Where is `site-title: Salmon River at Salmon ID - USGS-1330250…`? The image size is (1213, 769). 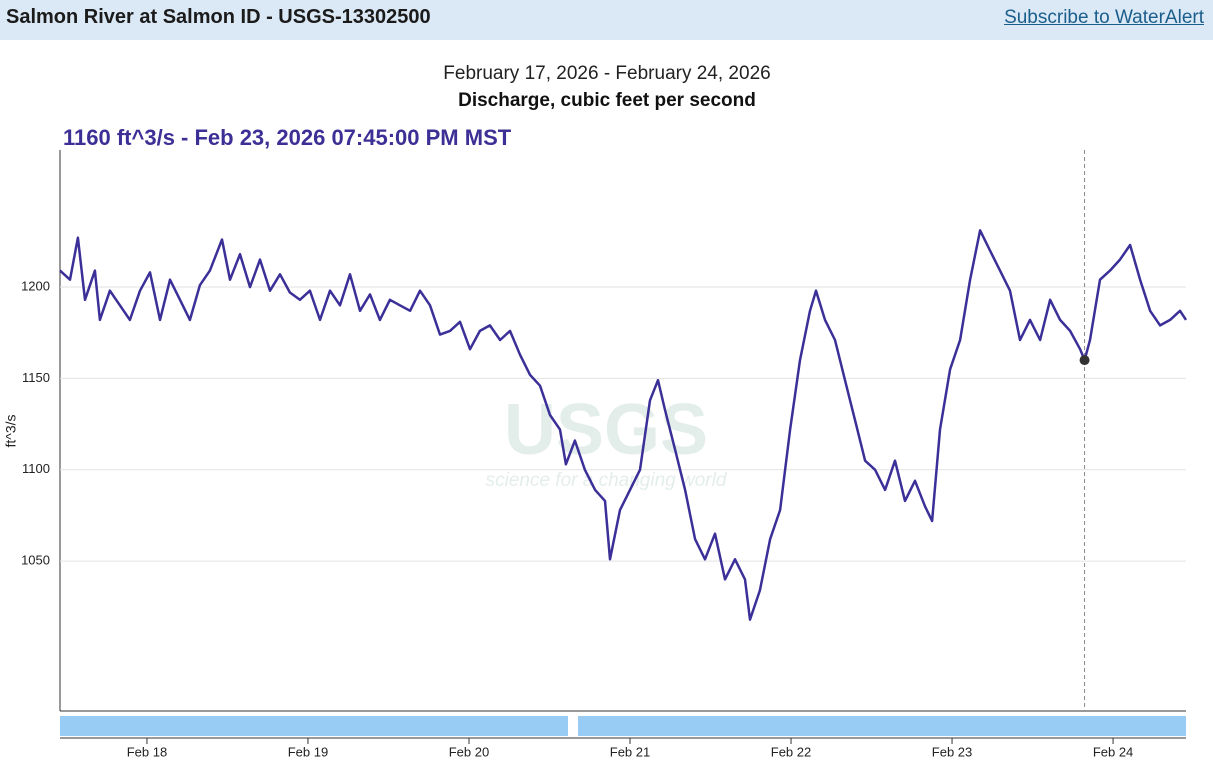 site-title: Salmon River at Salmon ID - USGS-1330250… is located at coordinates (218, 17).